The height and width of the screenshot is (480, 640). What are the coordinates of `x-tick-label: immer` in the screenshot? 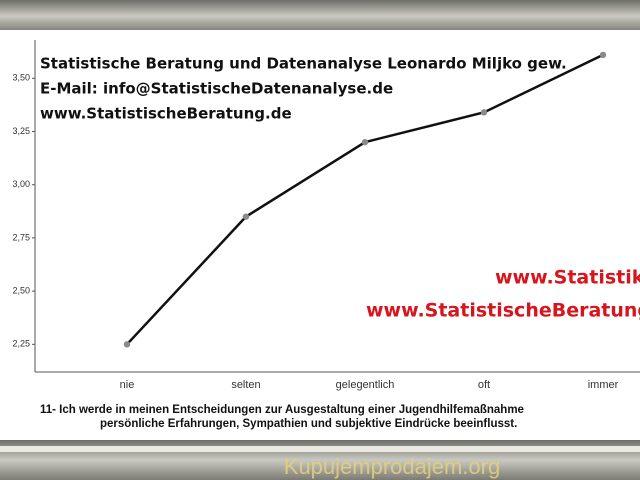 It's located at (603, 385).